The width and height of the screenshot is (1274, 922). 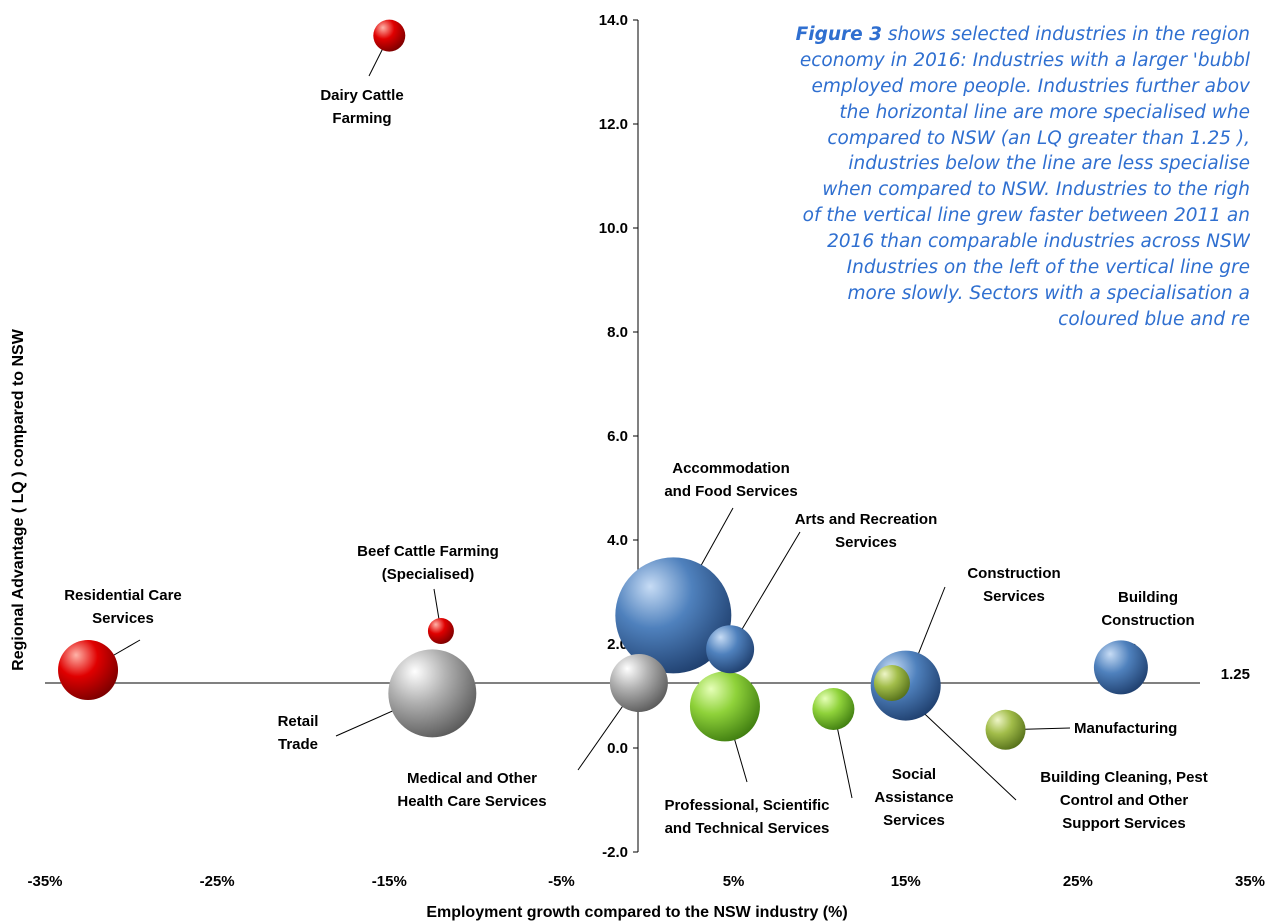 What do you see at coordinates (617, 332) in the screenshot?
I see `y-tick-label: 8.0` at bounding box center [617, 332].